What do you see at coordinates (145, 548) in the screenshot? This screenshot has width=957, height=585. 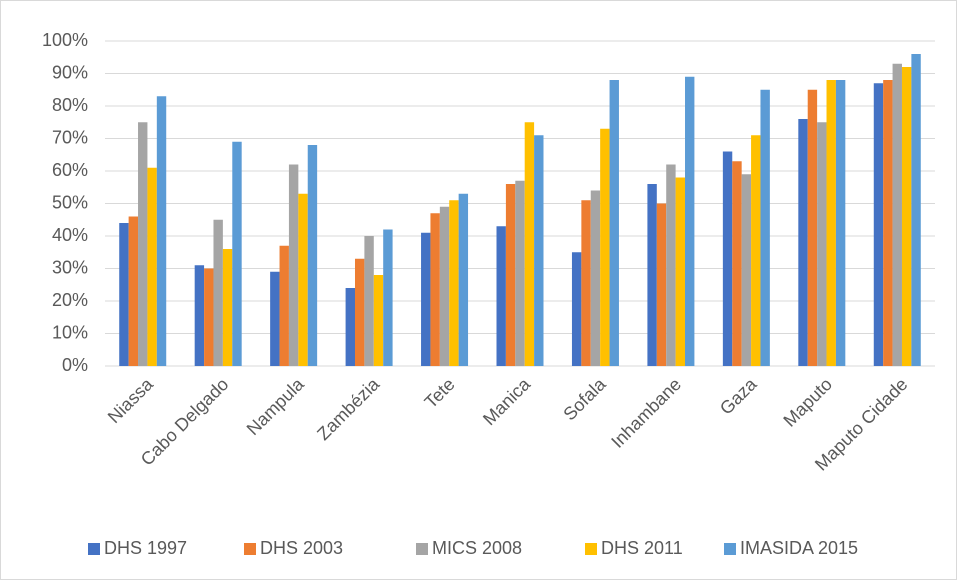 I see `legend-label: DHS 1997` at bounding box center [145, 548].